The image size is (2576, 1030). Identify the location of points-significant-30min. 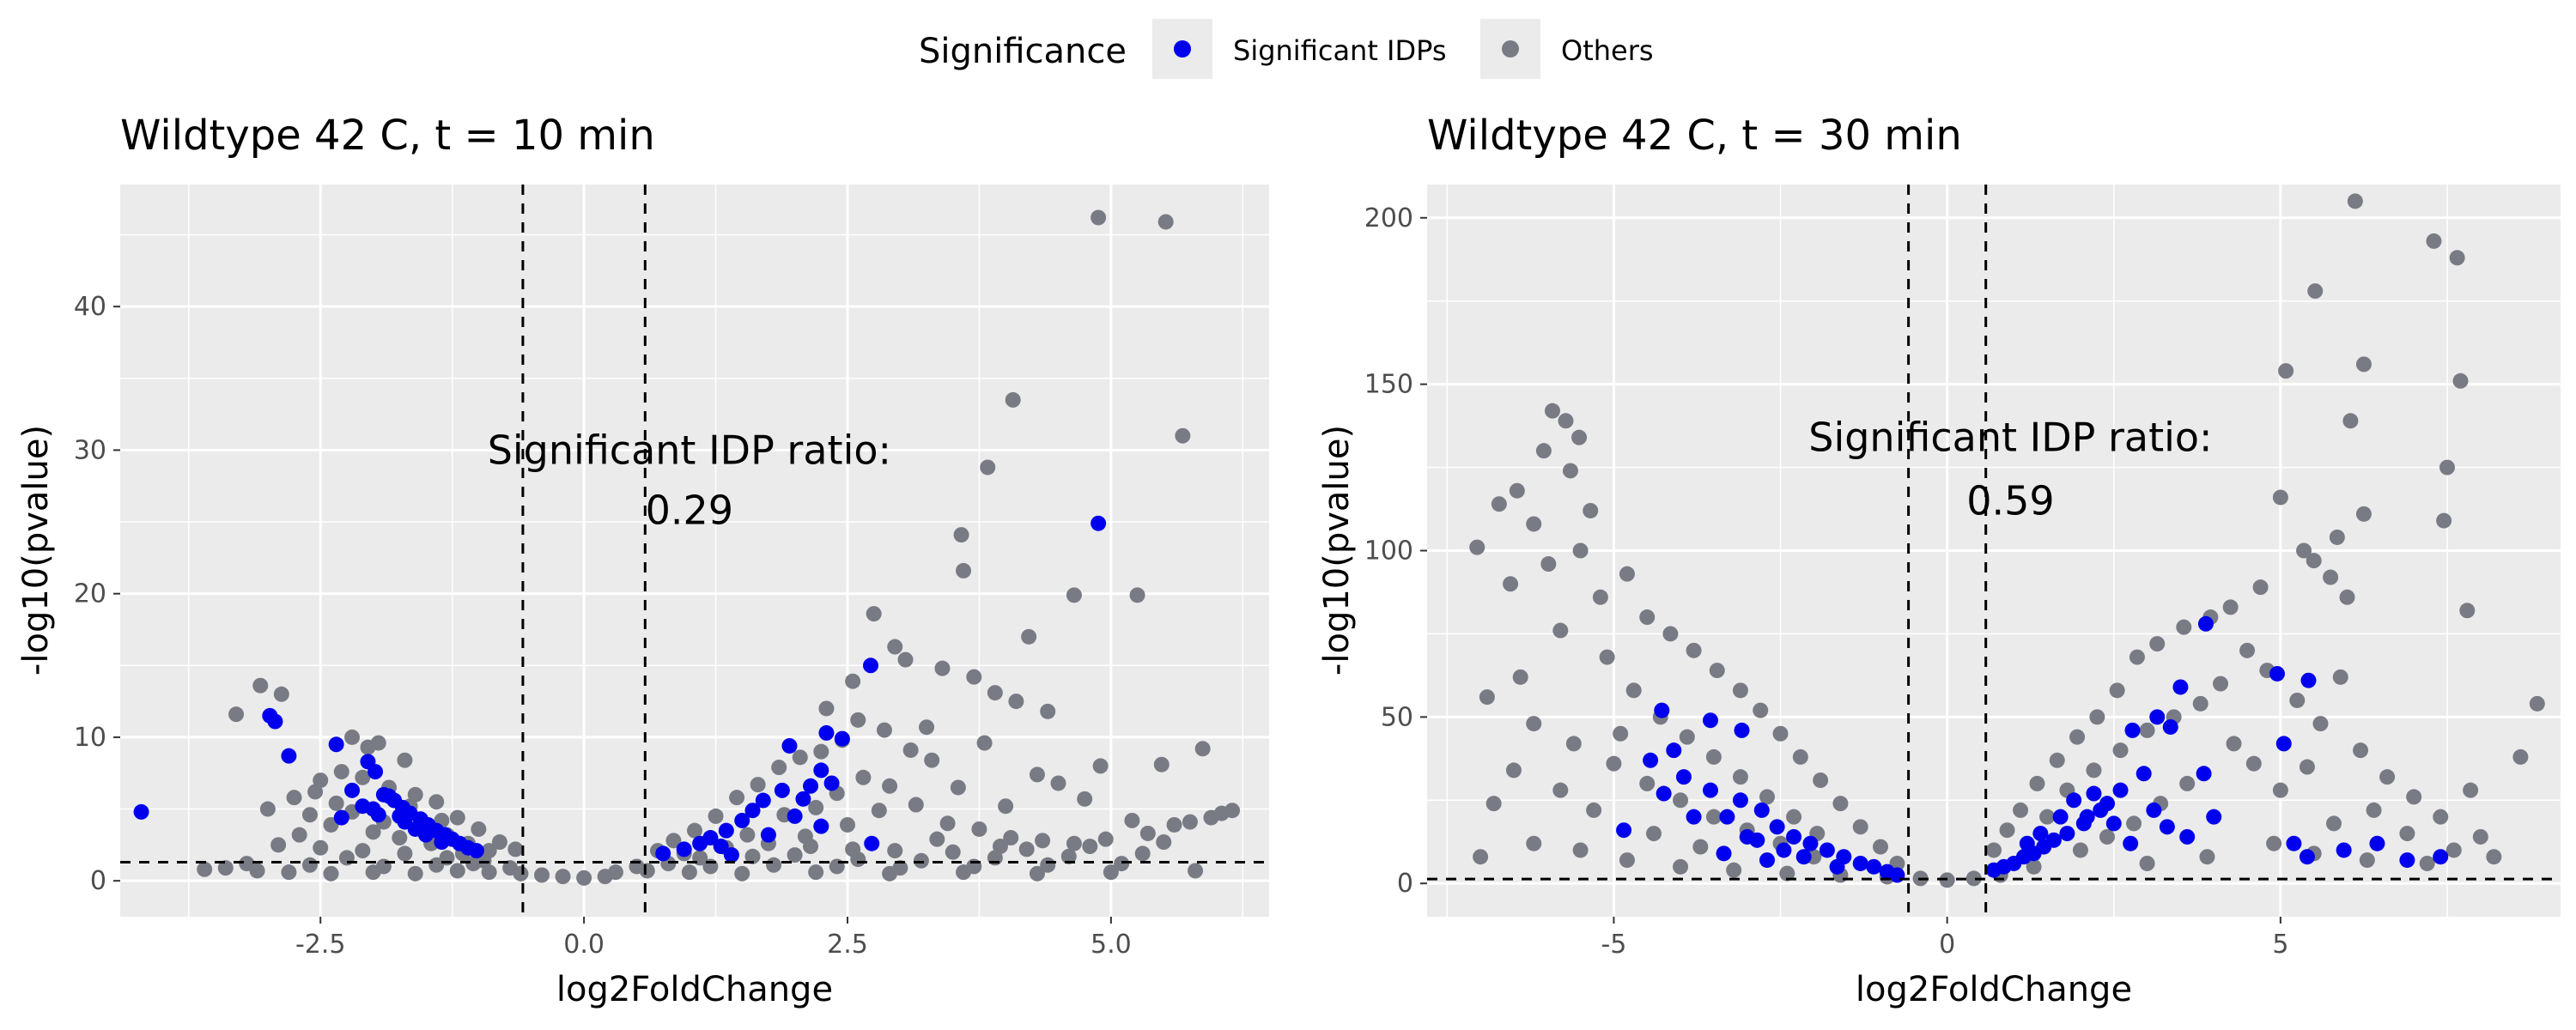
(2033, 749).